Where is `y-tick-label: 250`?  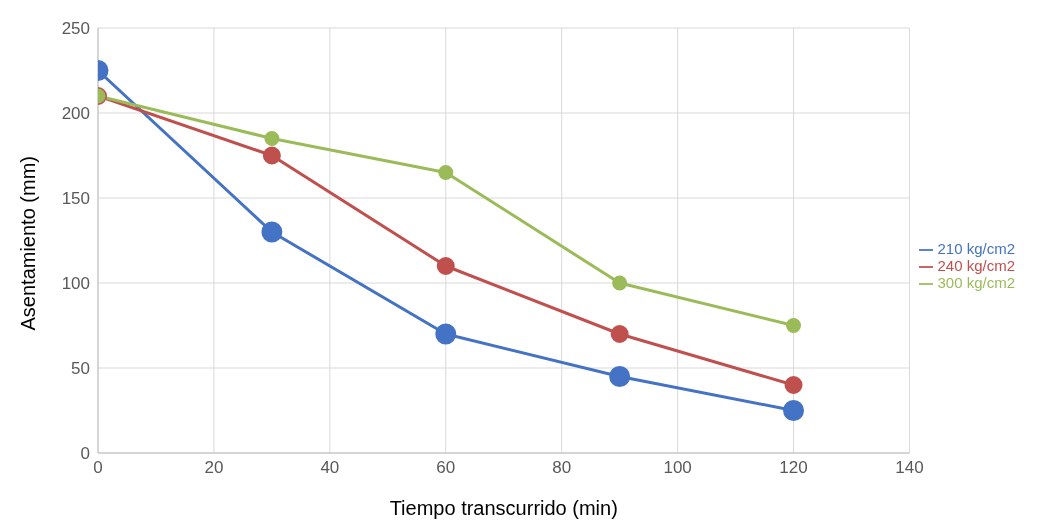 y-tick-label: 250 is located at coordinates (75, 29).